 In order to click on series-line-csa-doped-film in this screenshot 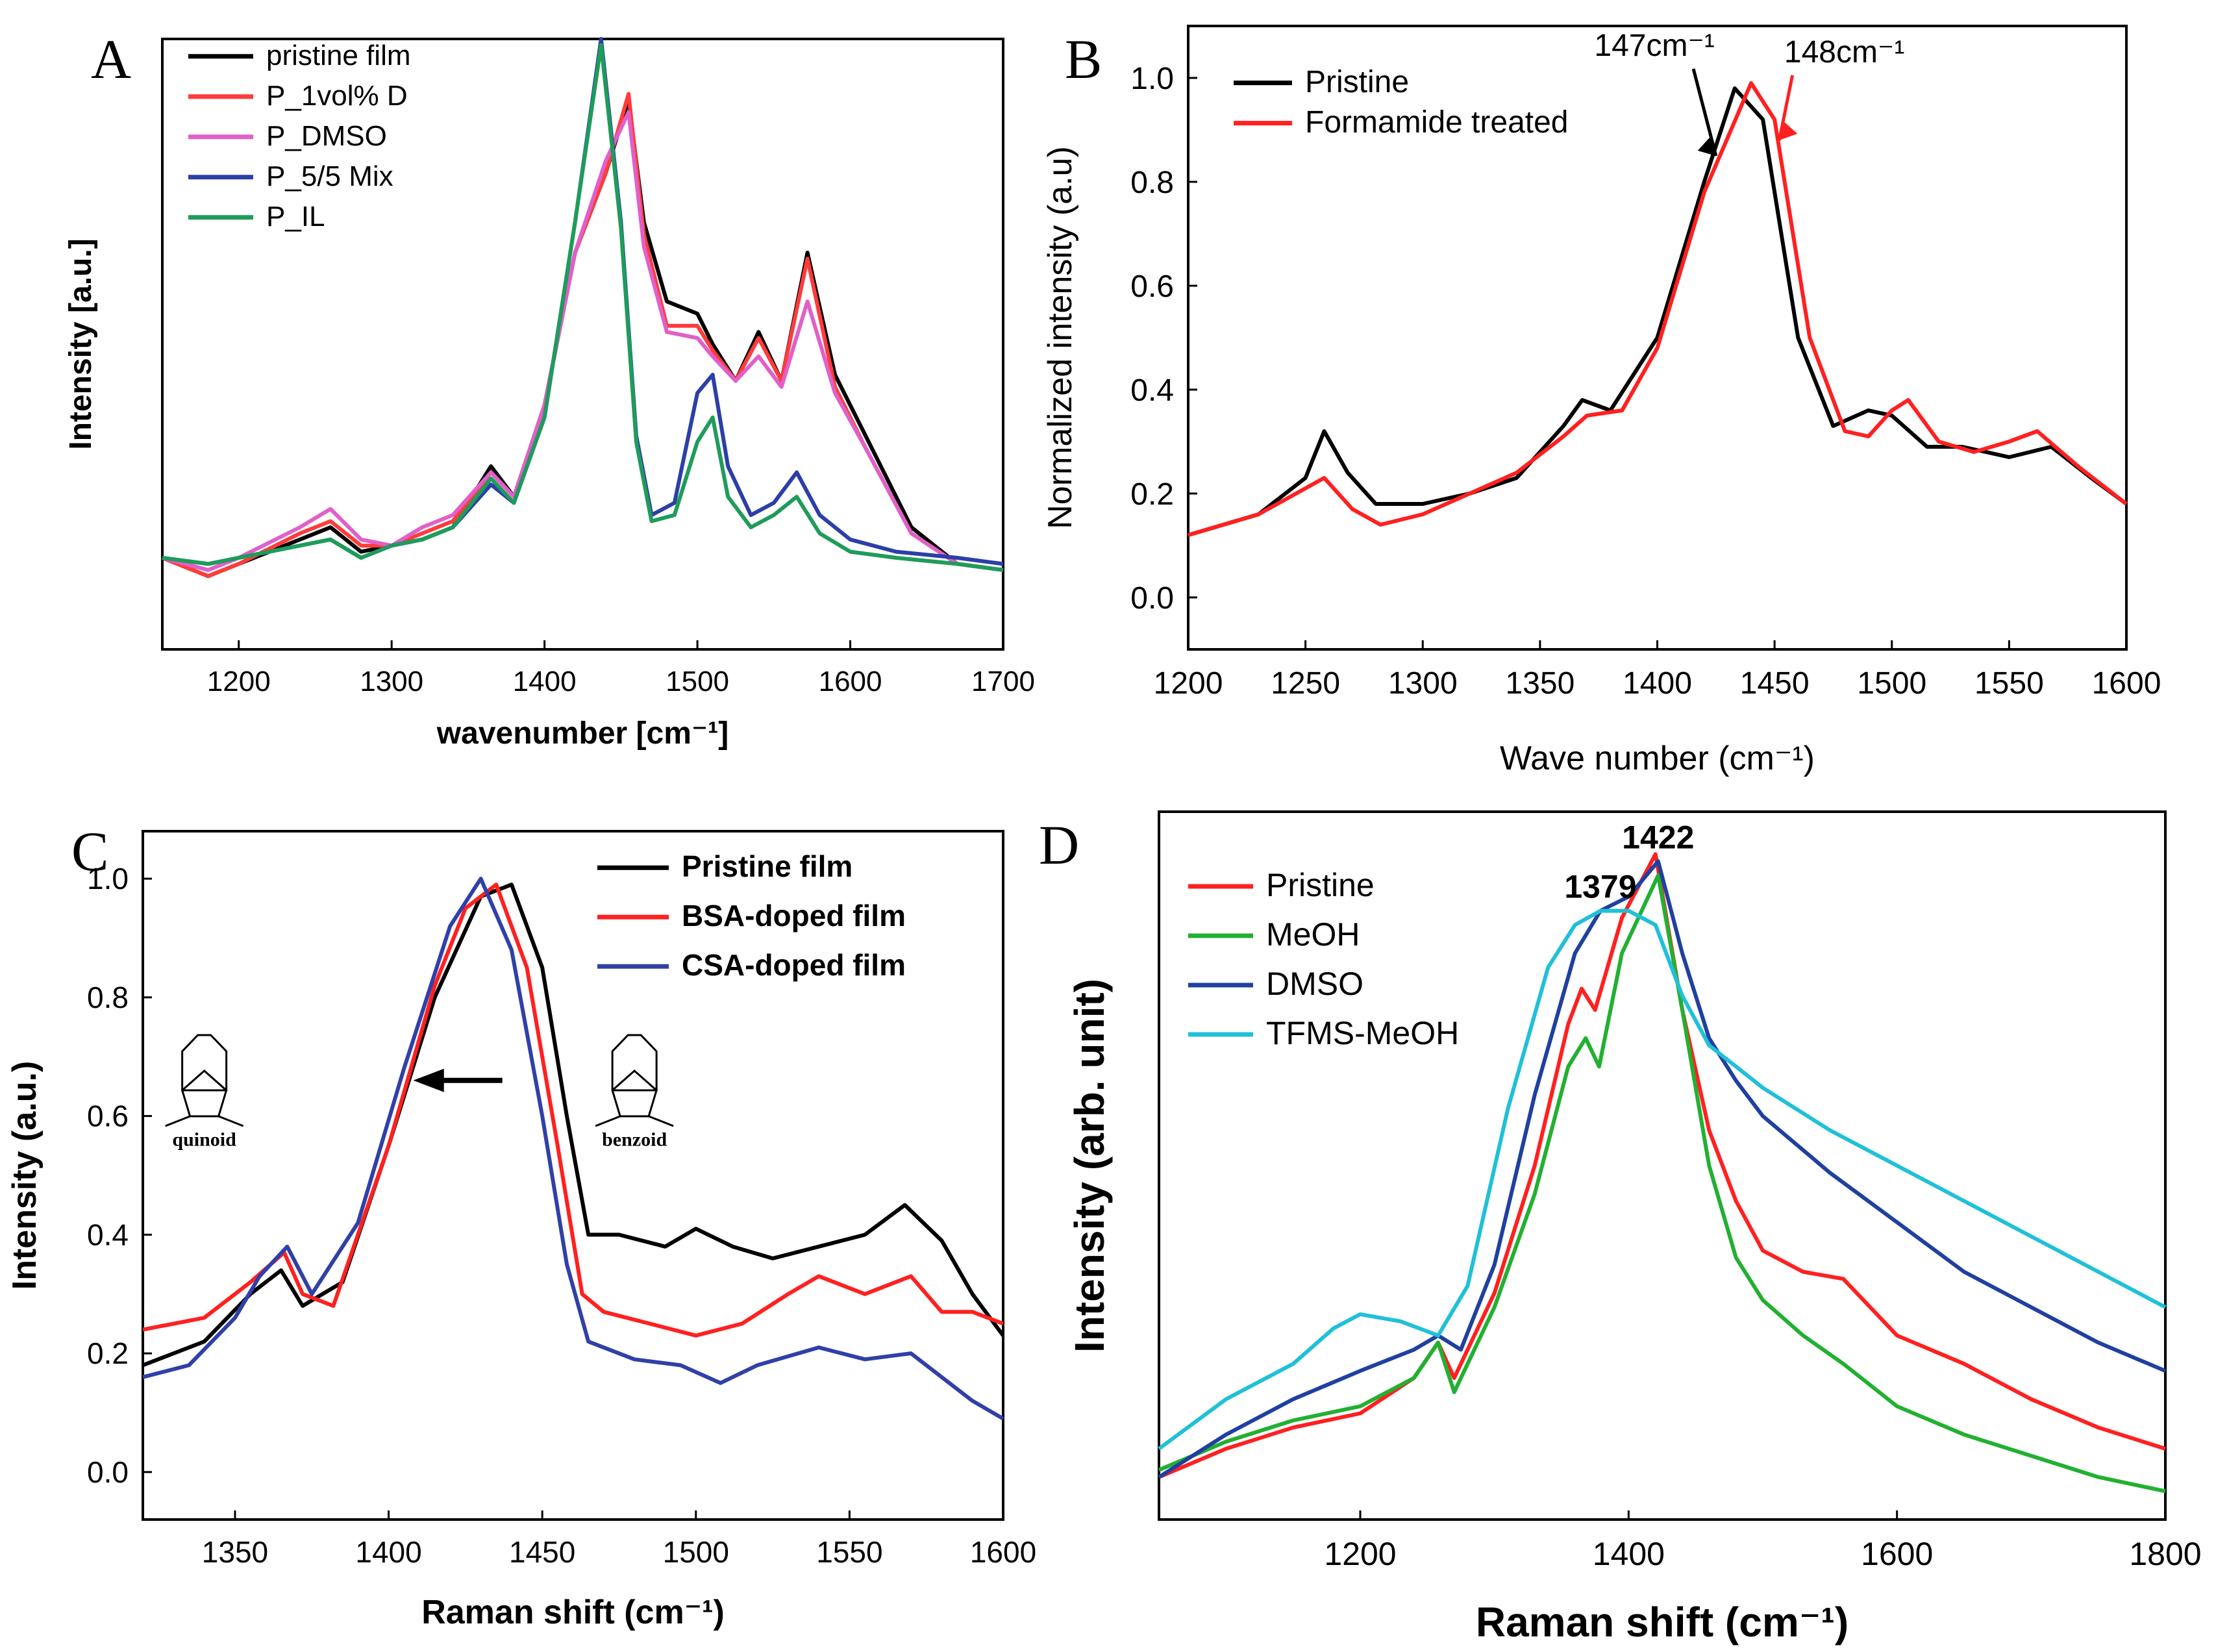, I will do `click(573, 1149)`.